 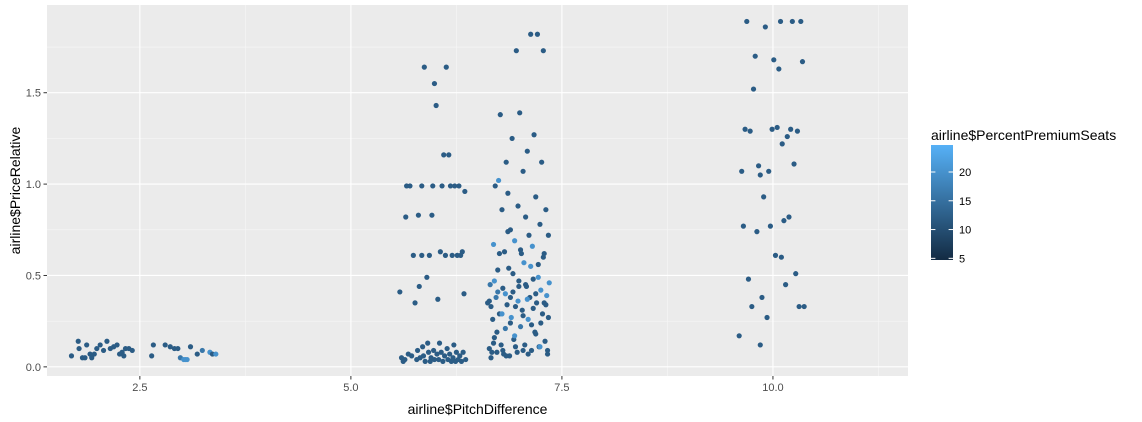 What do you see at coordinates (1023, 196) in the screenshot?
I see `color-legend: airline$PercentPremiumSeats 5 10 15 20` at bounding box center [1023, 196].